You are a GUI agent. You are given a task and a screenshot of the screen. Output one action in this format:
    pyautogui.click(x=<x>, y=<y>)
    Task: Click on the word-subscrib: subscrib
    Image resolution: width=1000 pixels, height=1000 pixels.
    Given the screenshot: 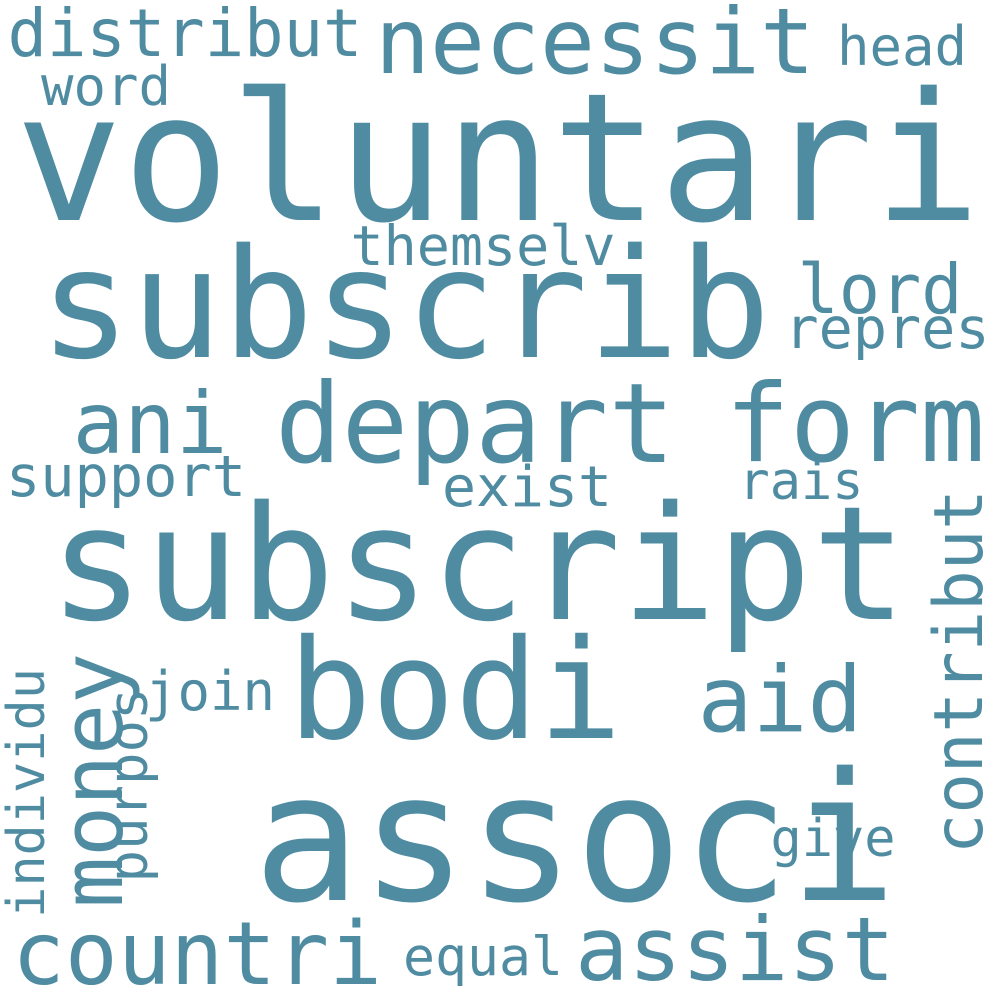 What is the action you would take?
    pyautogui.click(x=405, y=305)
    